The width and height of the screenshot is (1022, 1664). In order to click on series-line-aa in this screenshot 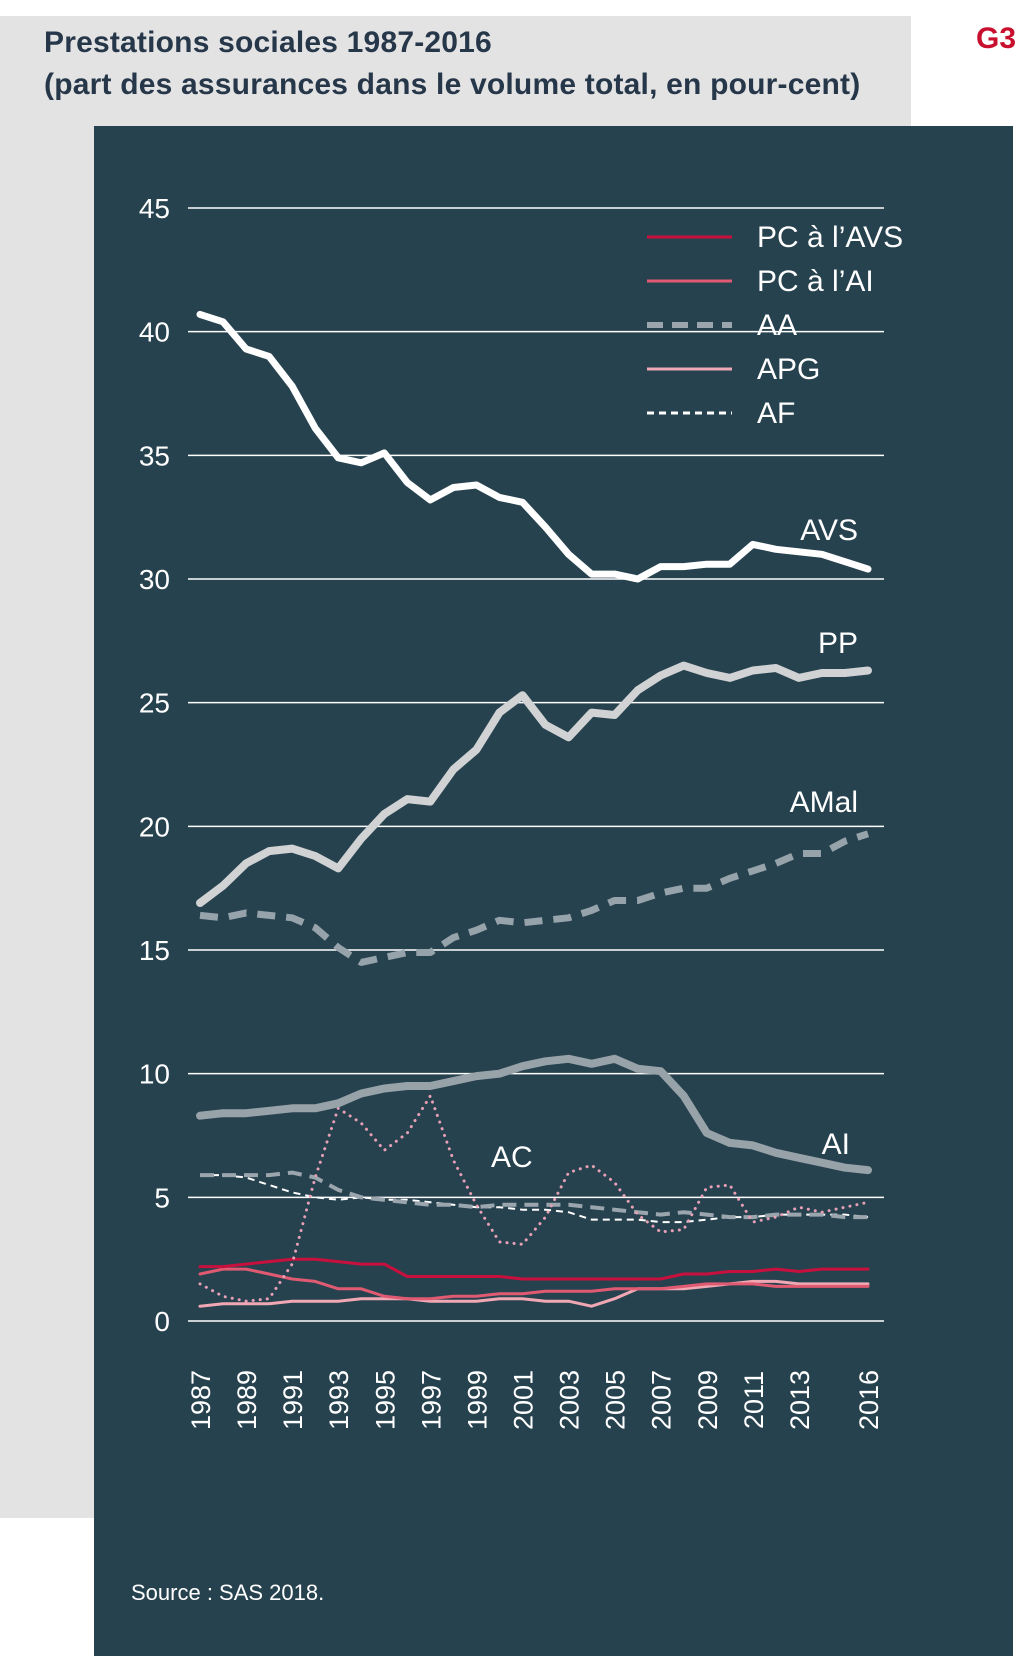, I will do `click(534, 1195)`.